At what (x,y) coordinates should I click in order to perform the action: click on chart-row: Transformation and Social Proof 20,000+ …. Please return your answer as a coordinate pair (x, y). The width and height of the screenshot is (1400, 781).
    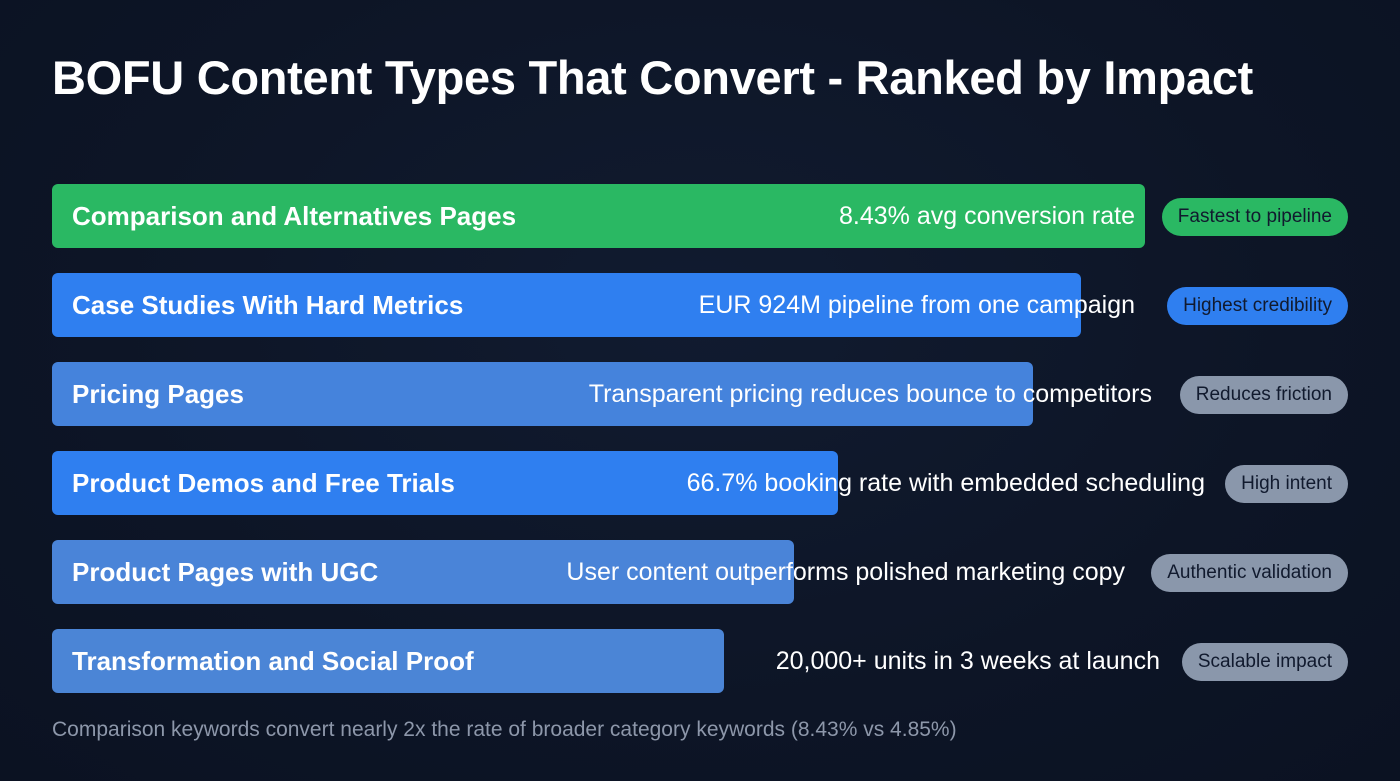
    Looking at the image, I should click on (700, 662).